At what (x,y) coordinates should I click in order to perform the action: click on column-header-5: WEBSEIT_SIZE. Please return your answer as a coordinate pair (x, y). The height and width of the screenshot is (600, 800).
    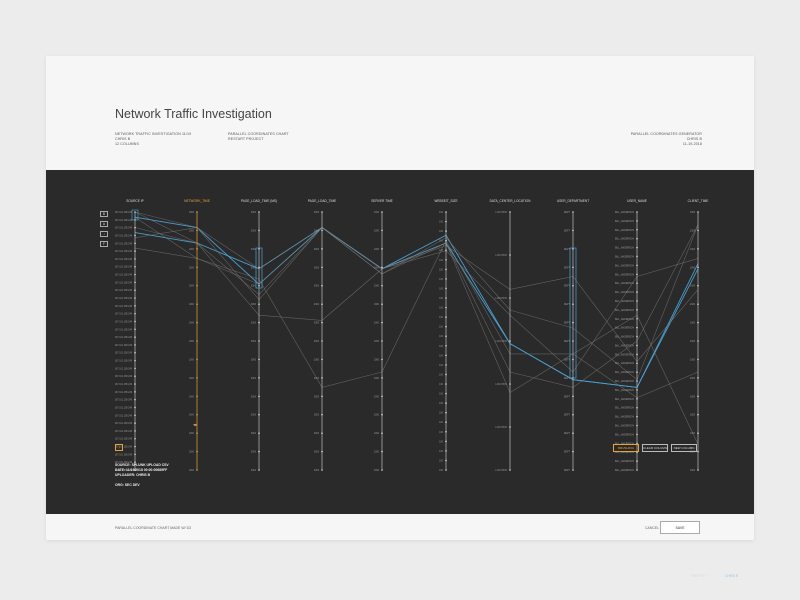
    Looking at the image, I should click on (446, 201).